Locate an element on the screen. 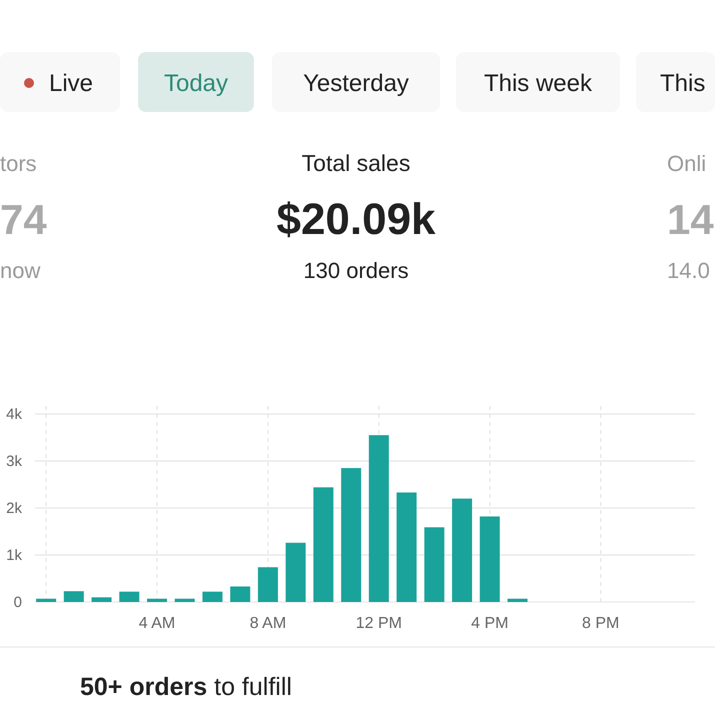 Image resolution: width=715 pixels, height=724 pixels. y-tick-label: 1k is located at coordinates (14, 555).